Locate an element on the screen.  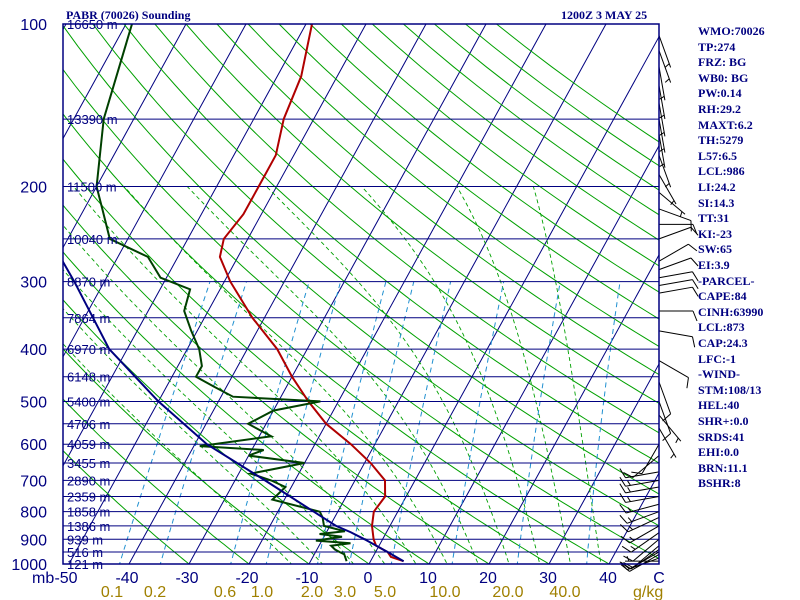
height-label: 1386 m is located at coordinates (88, 526).